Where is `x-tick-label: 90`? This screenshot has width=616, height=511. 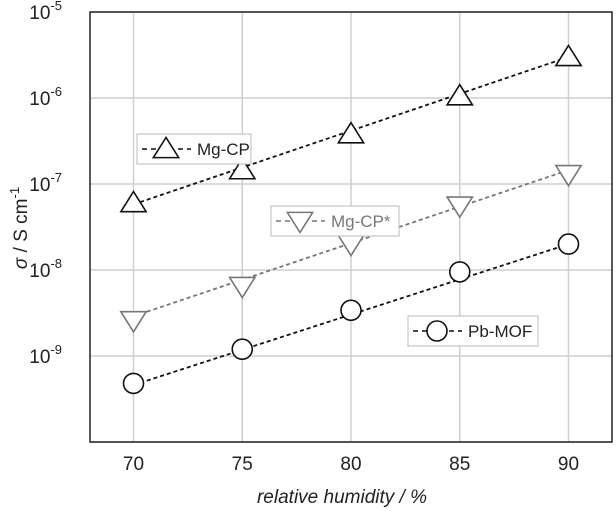 x-tick-label: 90 is located at coordinates (568, 464).